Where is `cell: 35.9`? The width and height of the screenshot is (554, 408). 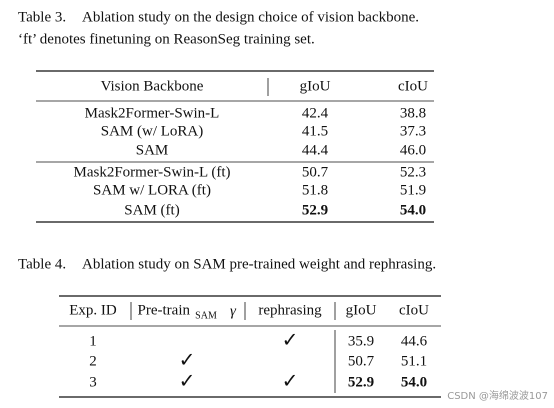 cell: 35.9 is located at coordinates (361, 341).